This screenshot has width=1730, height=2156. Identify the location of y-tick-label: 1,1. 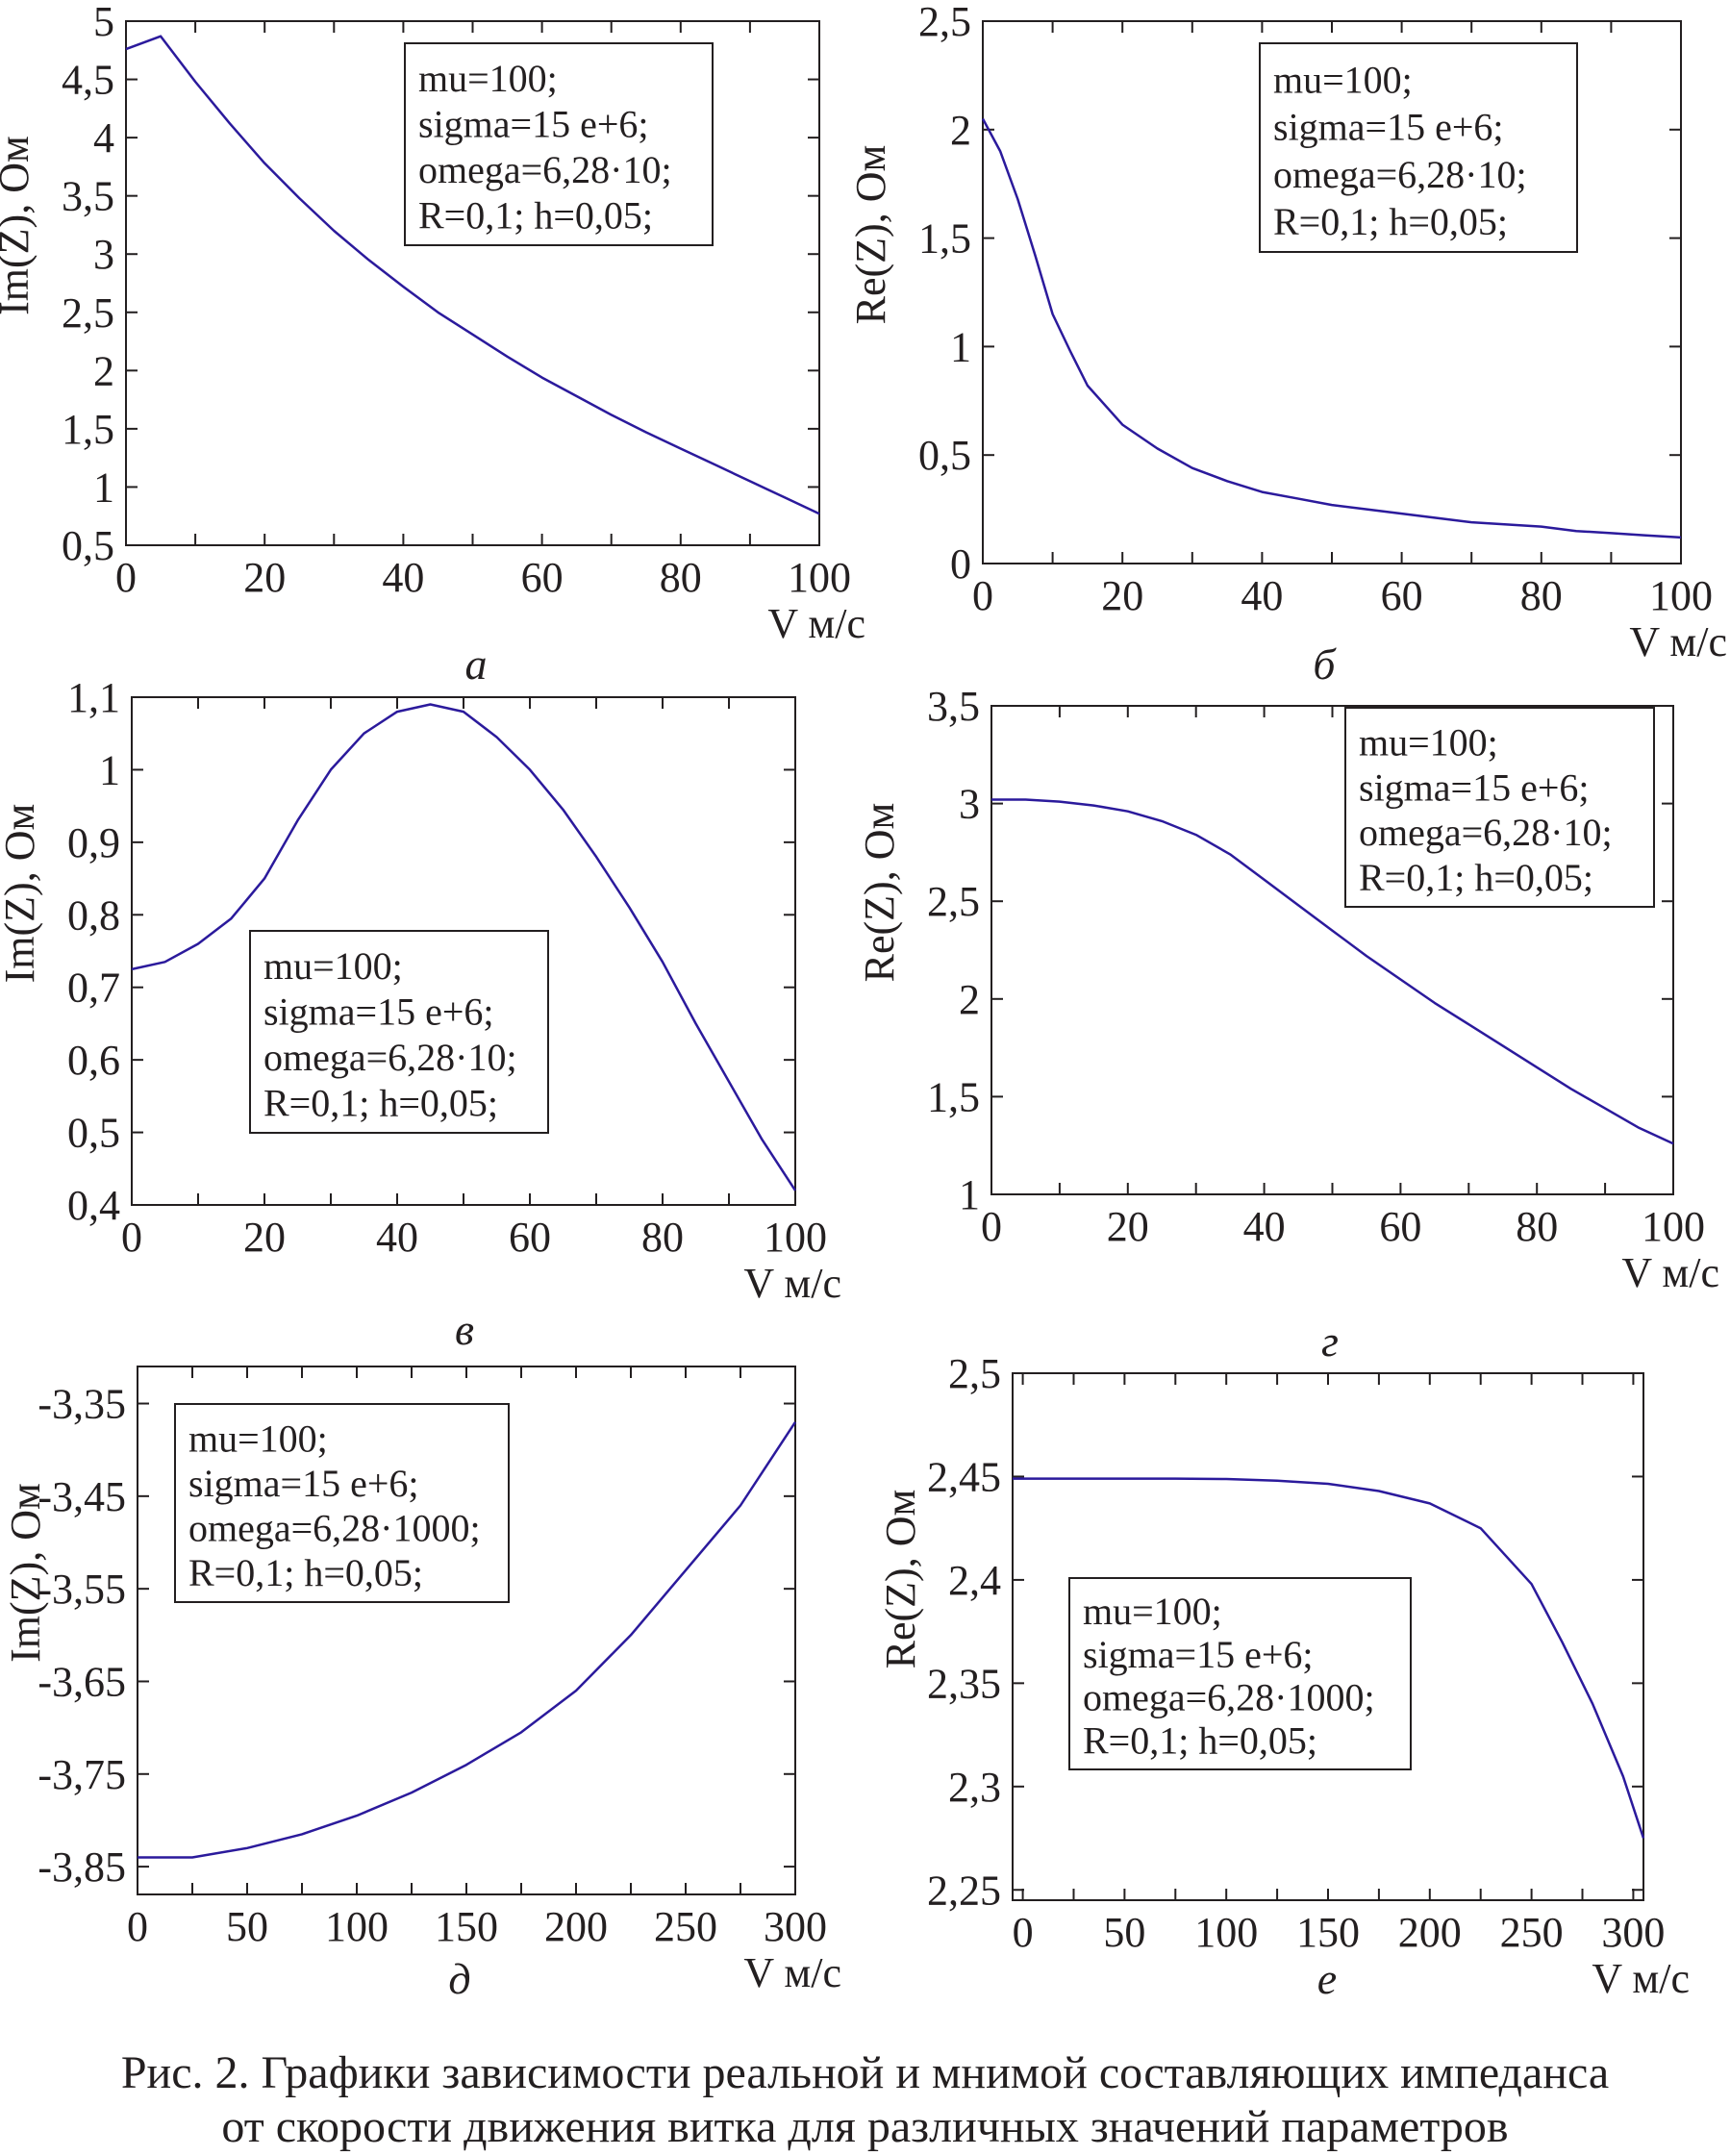
(93, 697).